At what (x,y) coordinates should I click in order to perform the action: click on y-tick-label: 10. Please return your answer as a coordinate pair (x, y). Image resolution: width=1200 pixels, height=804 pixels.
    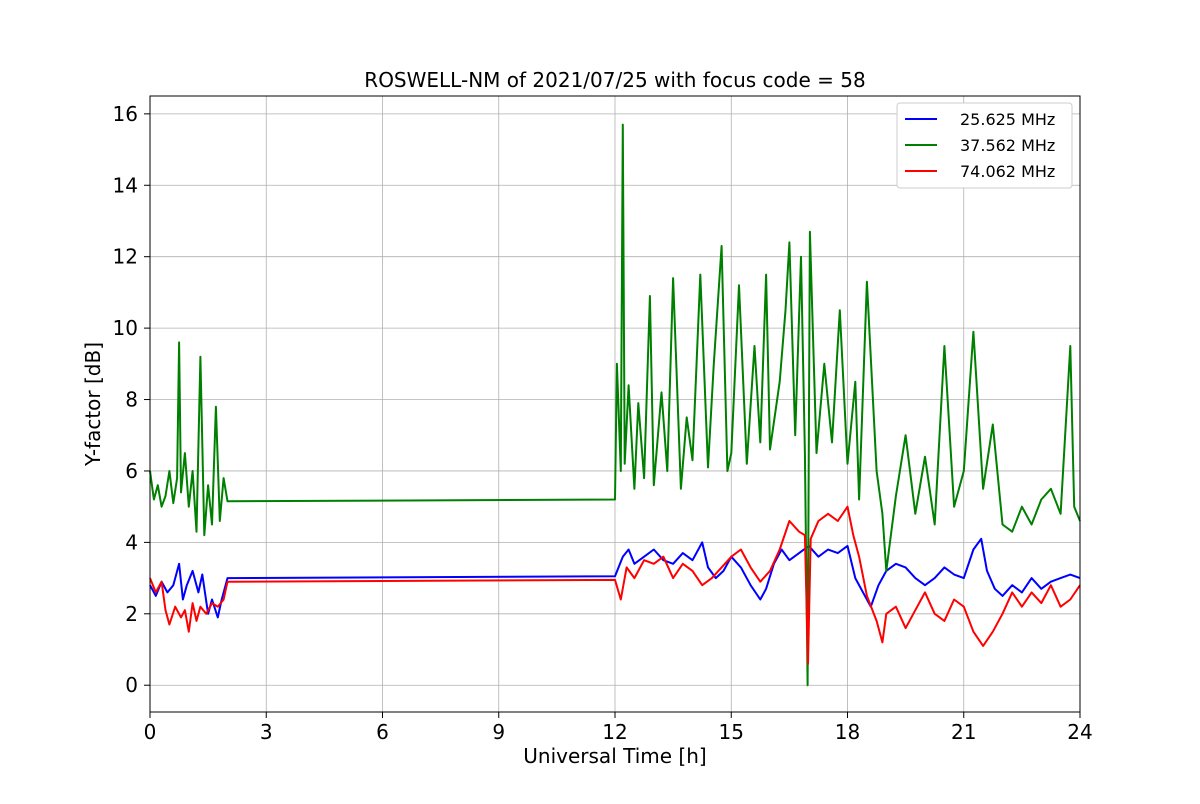
    Looking at the image, I should click on (125, 328).